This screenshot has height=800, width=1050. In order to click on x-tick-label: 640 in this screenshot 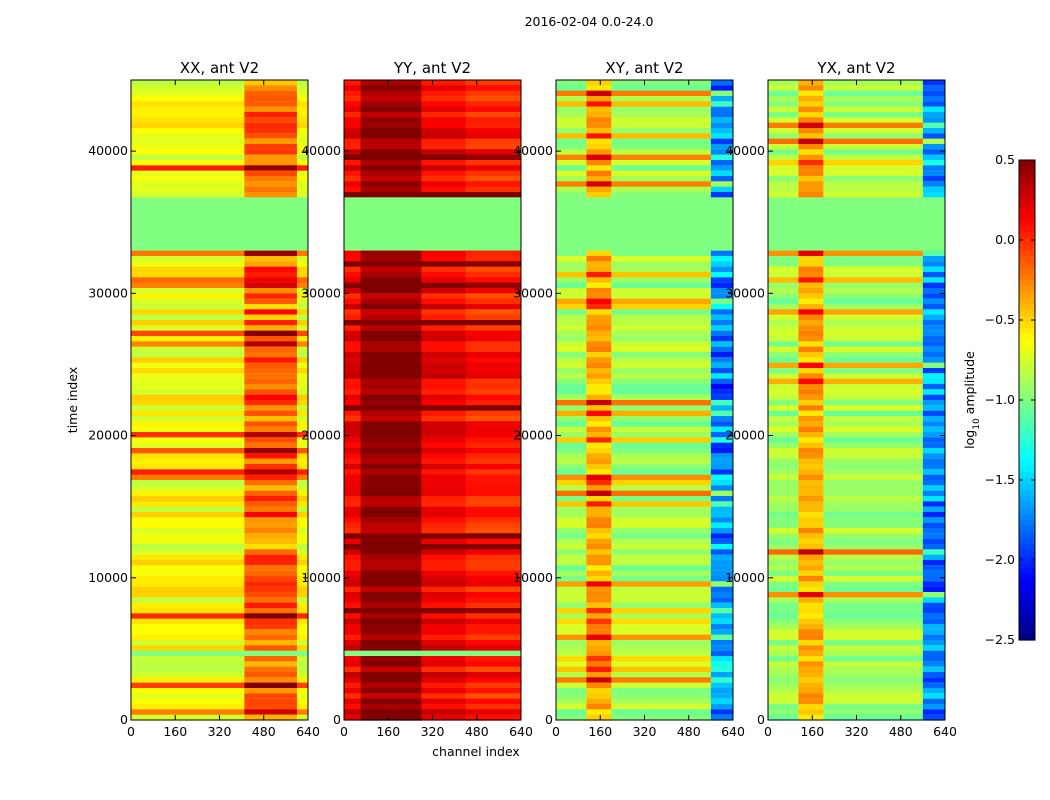, I will do `click(945, 731)`.